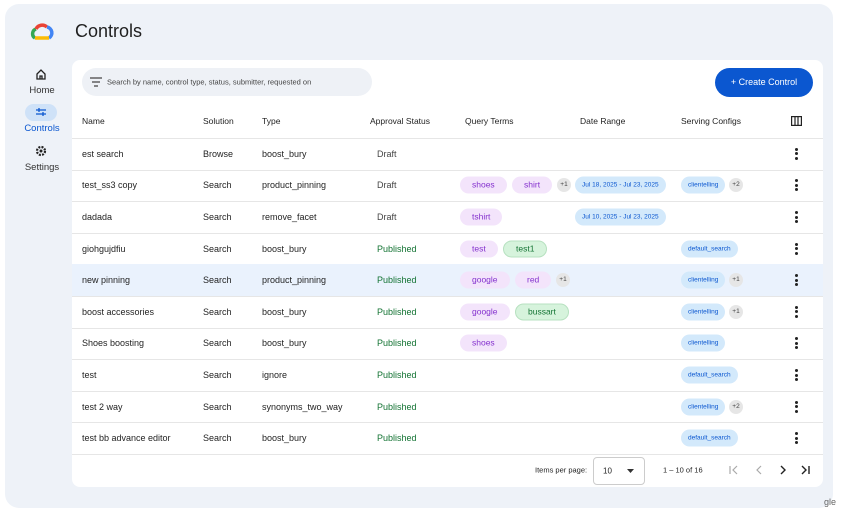 The width and height of the screenshot is (842, 514). What do you see at coordinates (110, 185) in the screenshot?
I see `cell-name: test_ss3 copy` at bounding box center [110, 185].